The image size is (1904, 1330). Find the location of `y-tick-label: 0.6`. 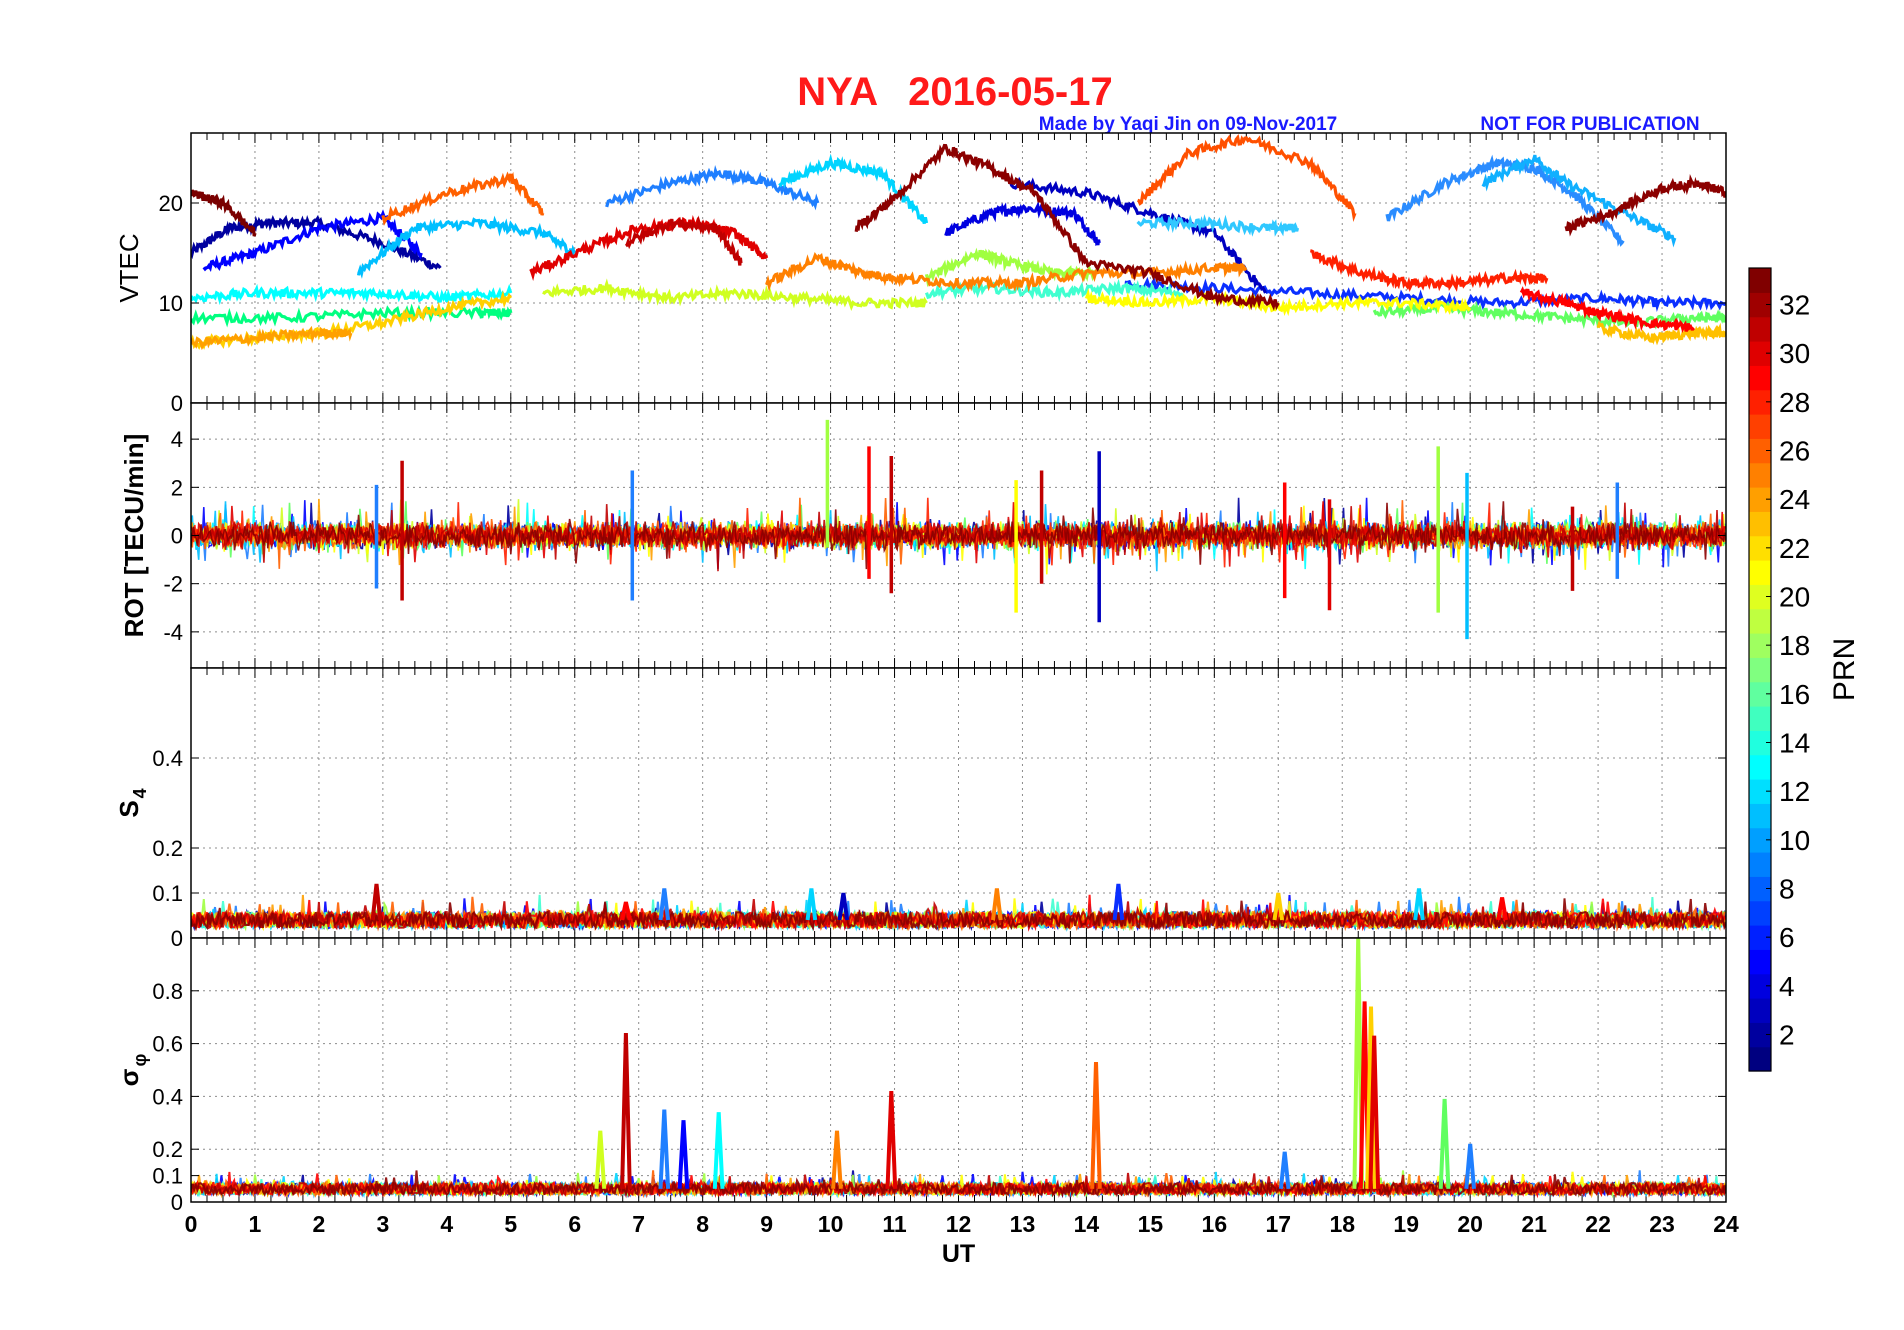

y-tick-label: 0.6 is located at coordinates (167, 1044).